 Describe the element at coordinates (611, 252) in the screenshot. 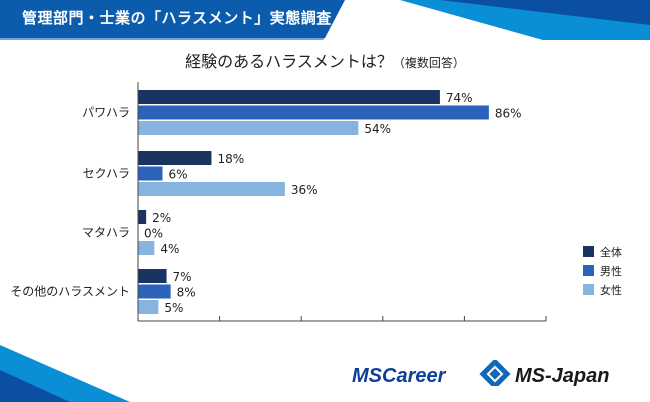

I see `legend-label: 全体` at that location.